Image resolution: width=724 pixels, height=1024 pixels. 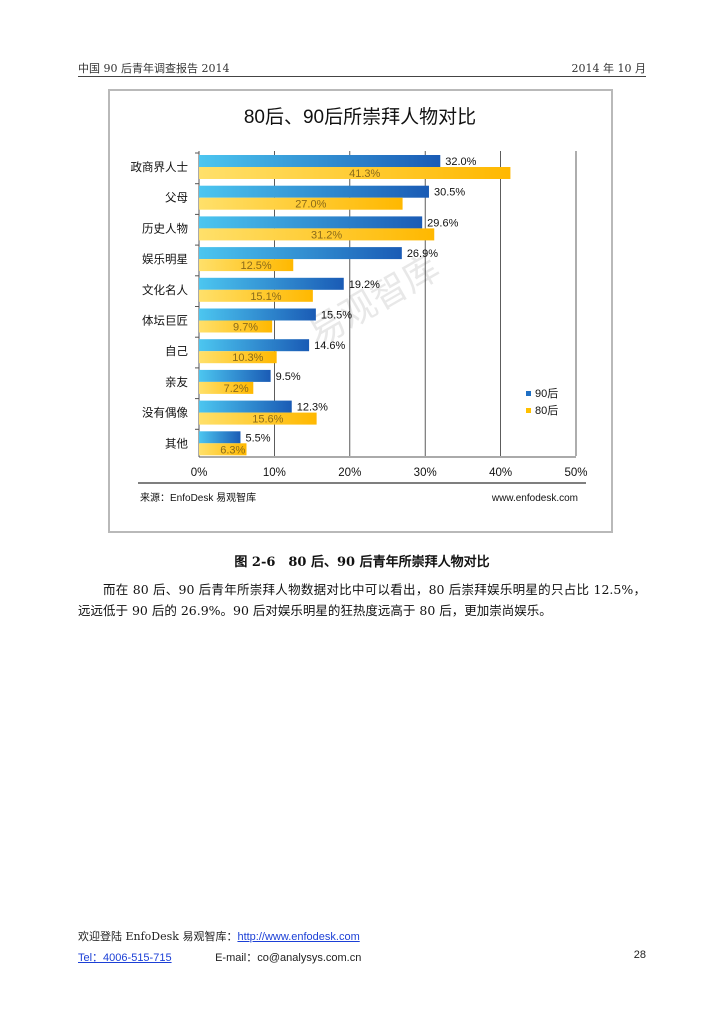 I want to click on category-label: 历史人物, so click(x=165, y=228).